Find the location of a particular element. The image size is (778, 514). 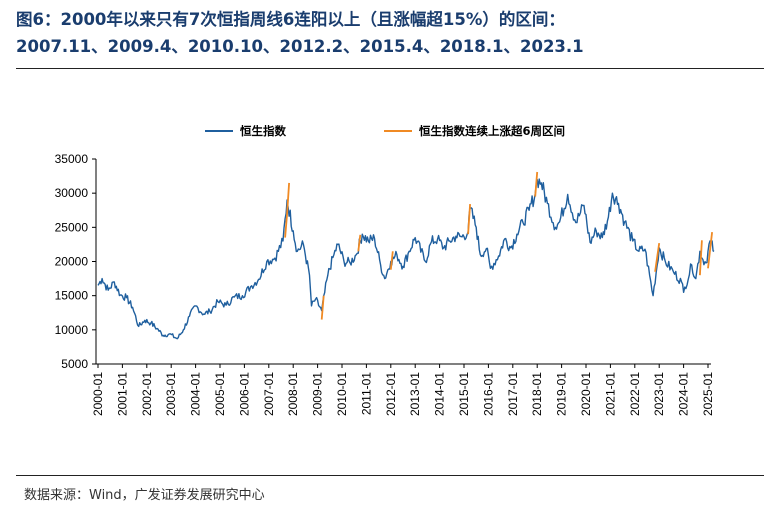

x-tick-label: 2012-01 is located at coordinates (391, 394).